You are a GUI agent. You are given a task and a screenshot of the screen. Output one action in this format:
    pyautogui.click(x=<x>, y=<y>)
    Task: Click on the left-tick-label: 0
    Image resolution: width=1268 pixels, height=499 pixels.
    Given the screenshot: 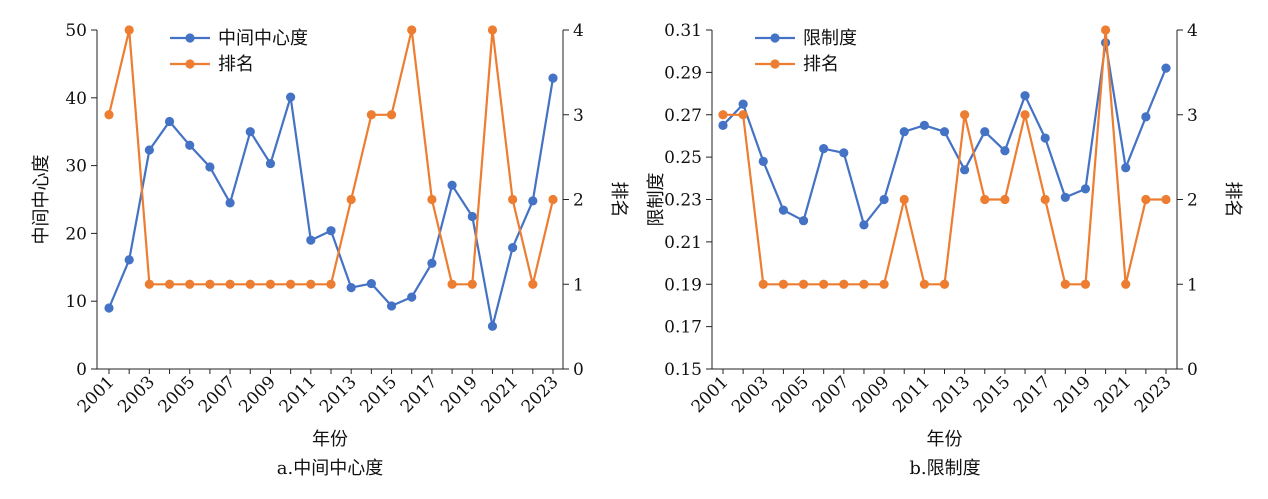 What is the action you would take?
    pyautogui.click(x=81, y=370)
    